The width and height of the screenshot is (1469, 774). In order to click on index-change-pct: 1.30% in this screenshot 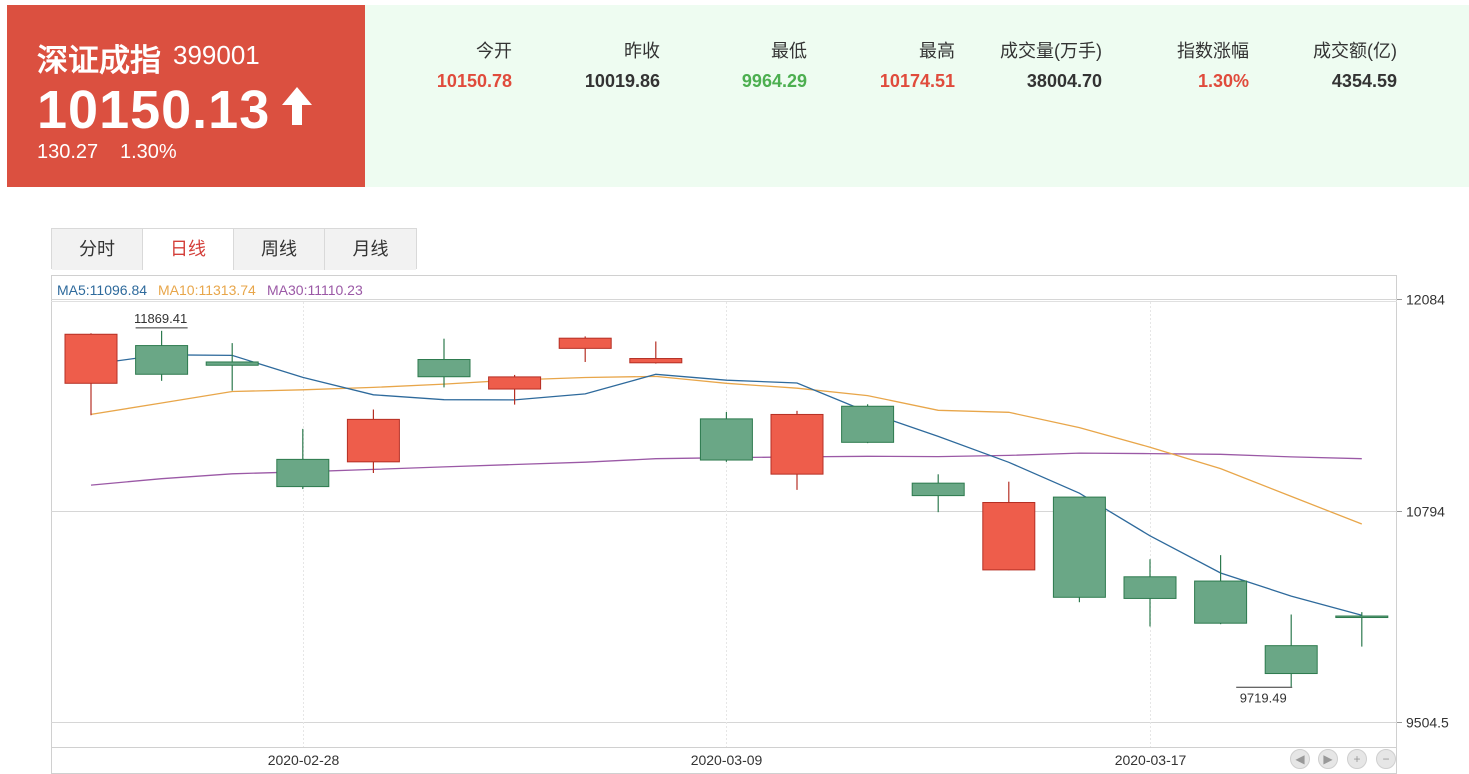, I will do `click(148, 152)`.